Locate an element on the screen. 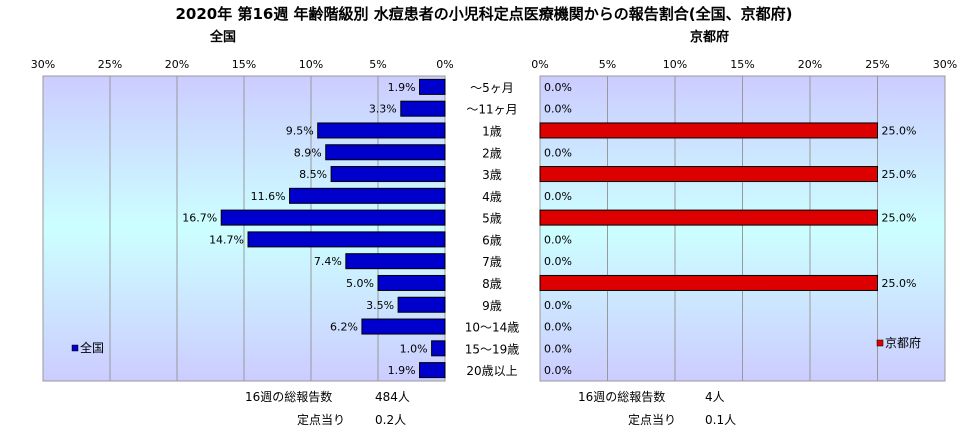 Image resolution: width=968 pixels, height=432 pixels. kyoto-tick-label: 20% is located at coordinates (810, 64).